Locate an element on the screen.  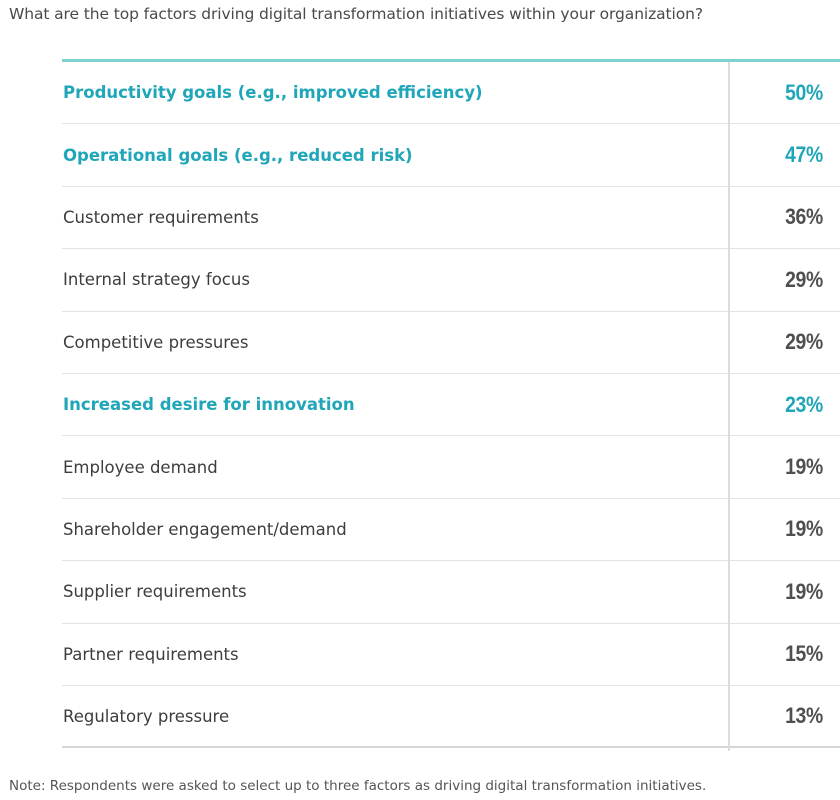
row-label: Increased desire for innovation is located at coordinates (209, 405).